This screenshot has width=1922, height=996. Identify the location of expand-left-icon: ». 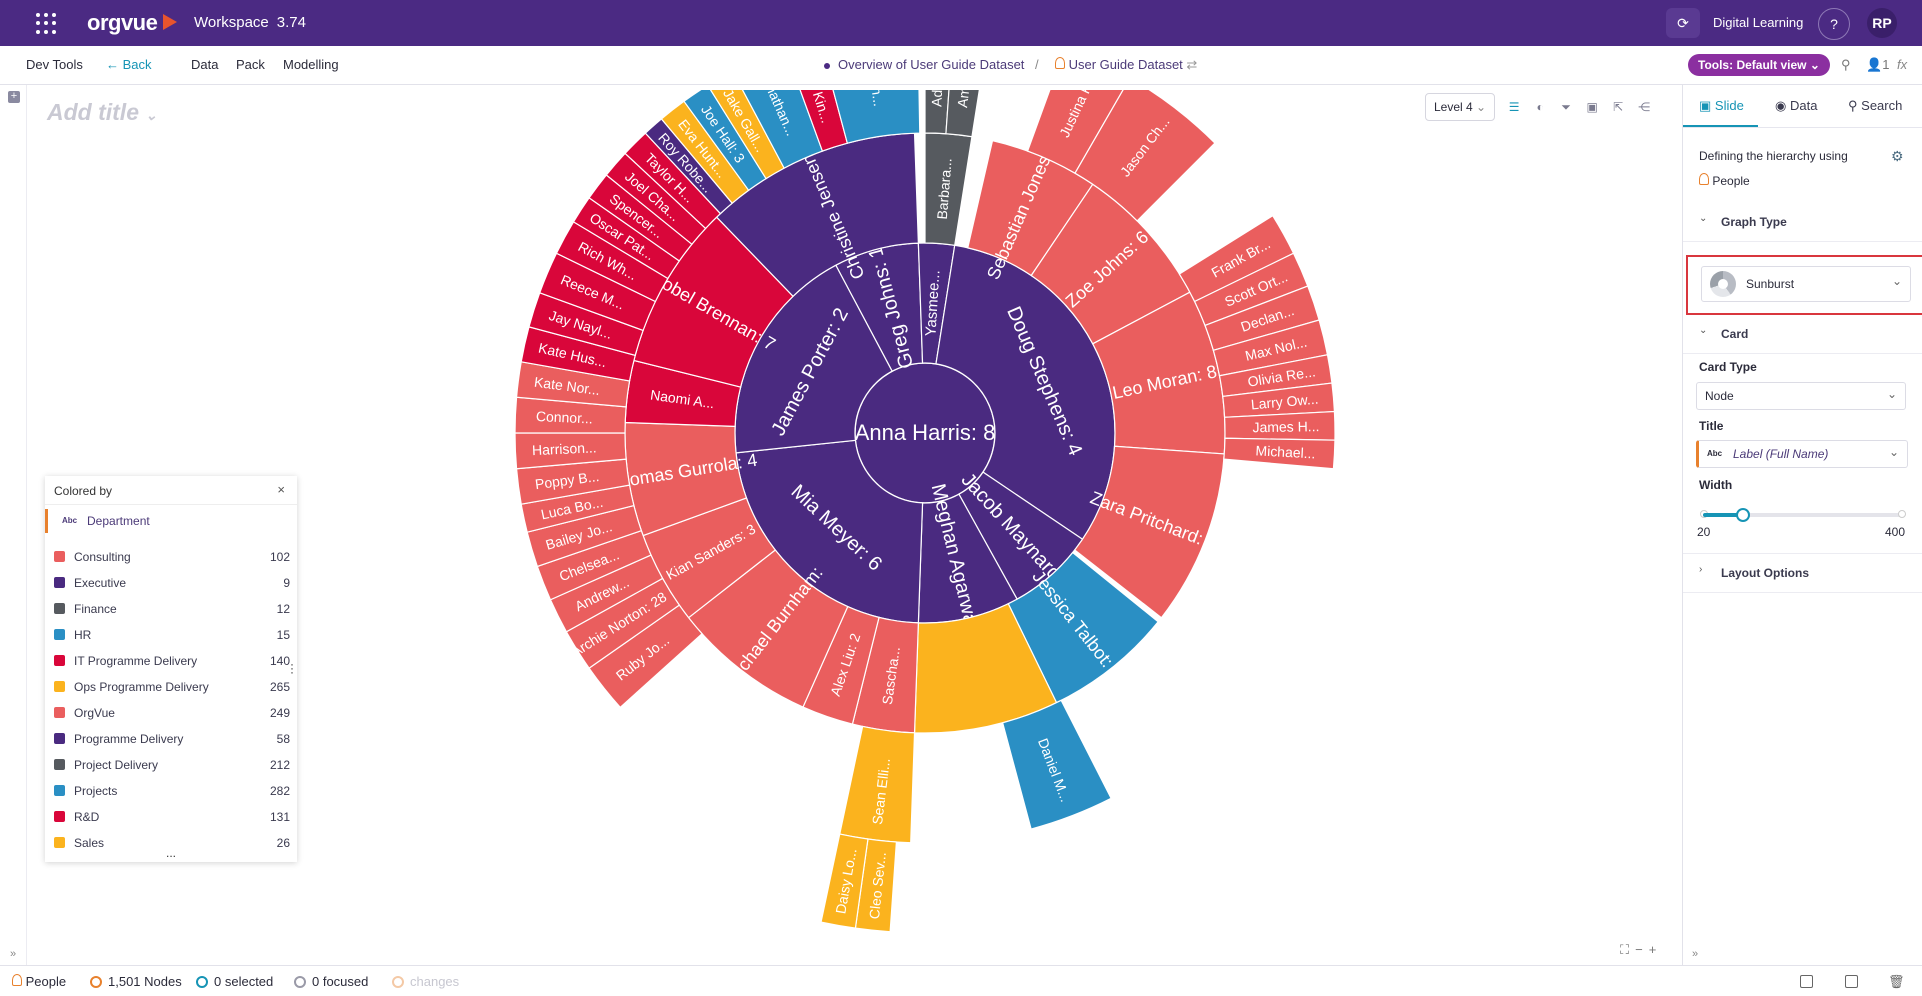
(13, 954).